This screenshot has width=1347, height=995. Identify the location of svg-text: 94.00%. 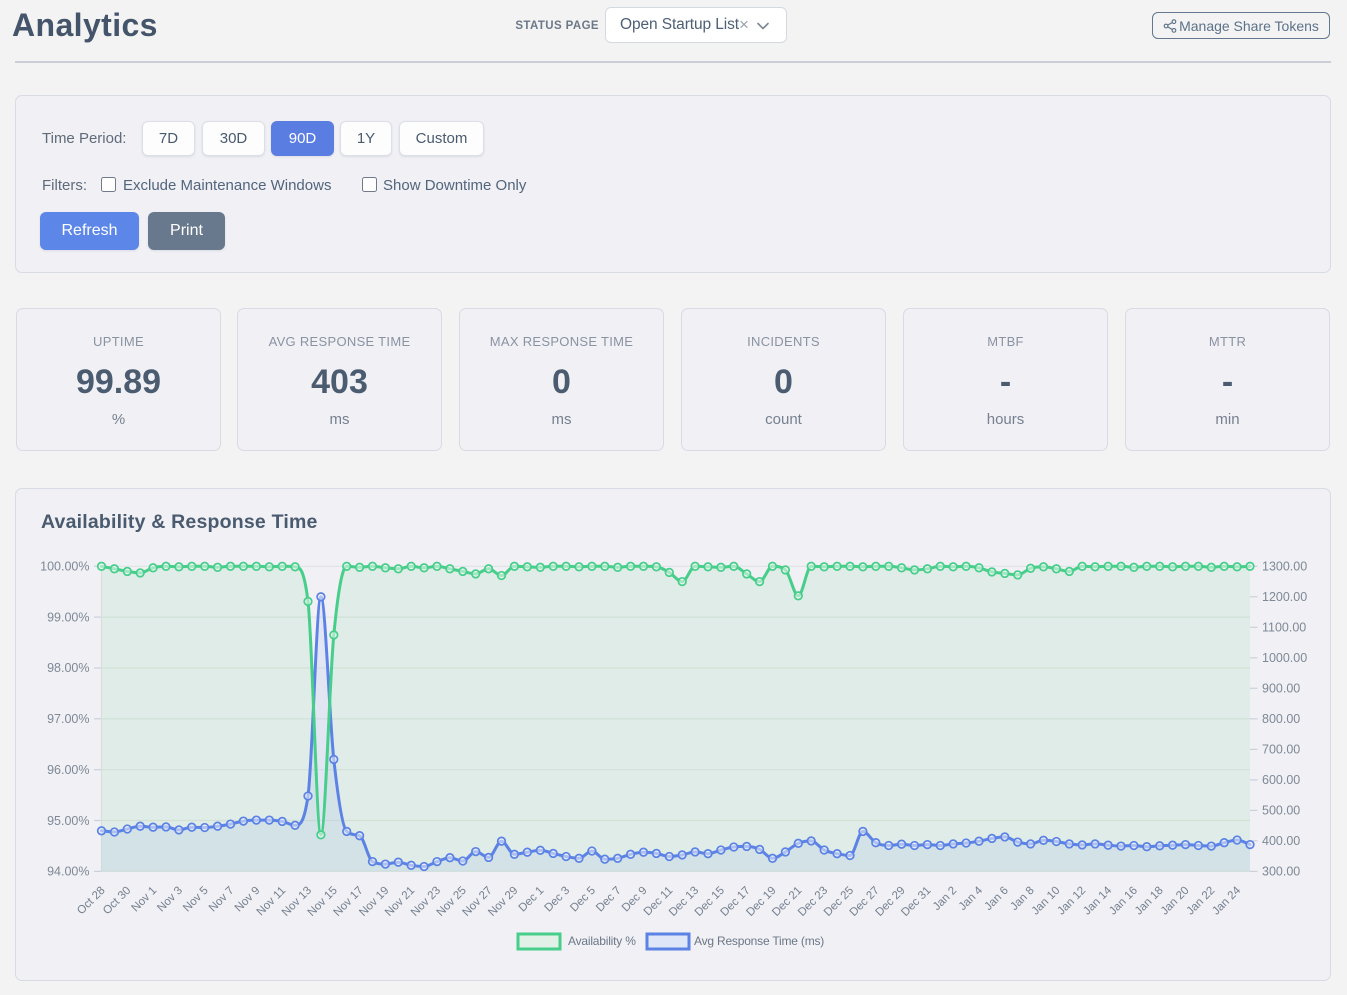
(68, 872).